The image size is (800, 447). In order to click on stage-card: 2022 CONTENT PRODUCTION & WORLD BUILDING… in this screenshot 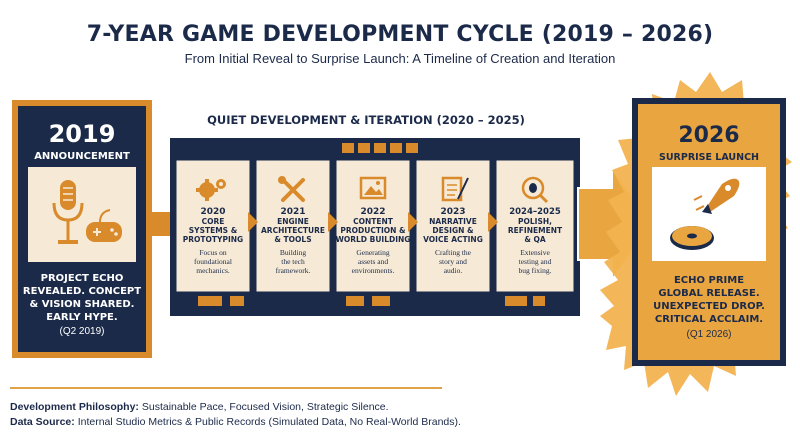, I will do `click(373, 225)`.